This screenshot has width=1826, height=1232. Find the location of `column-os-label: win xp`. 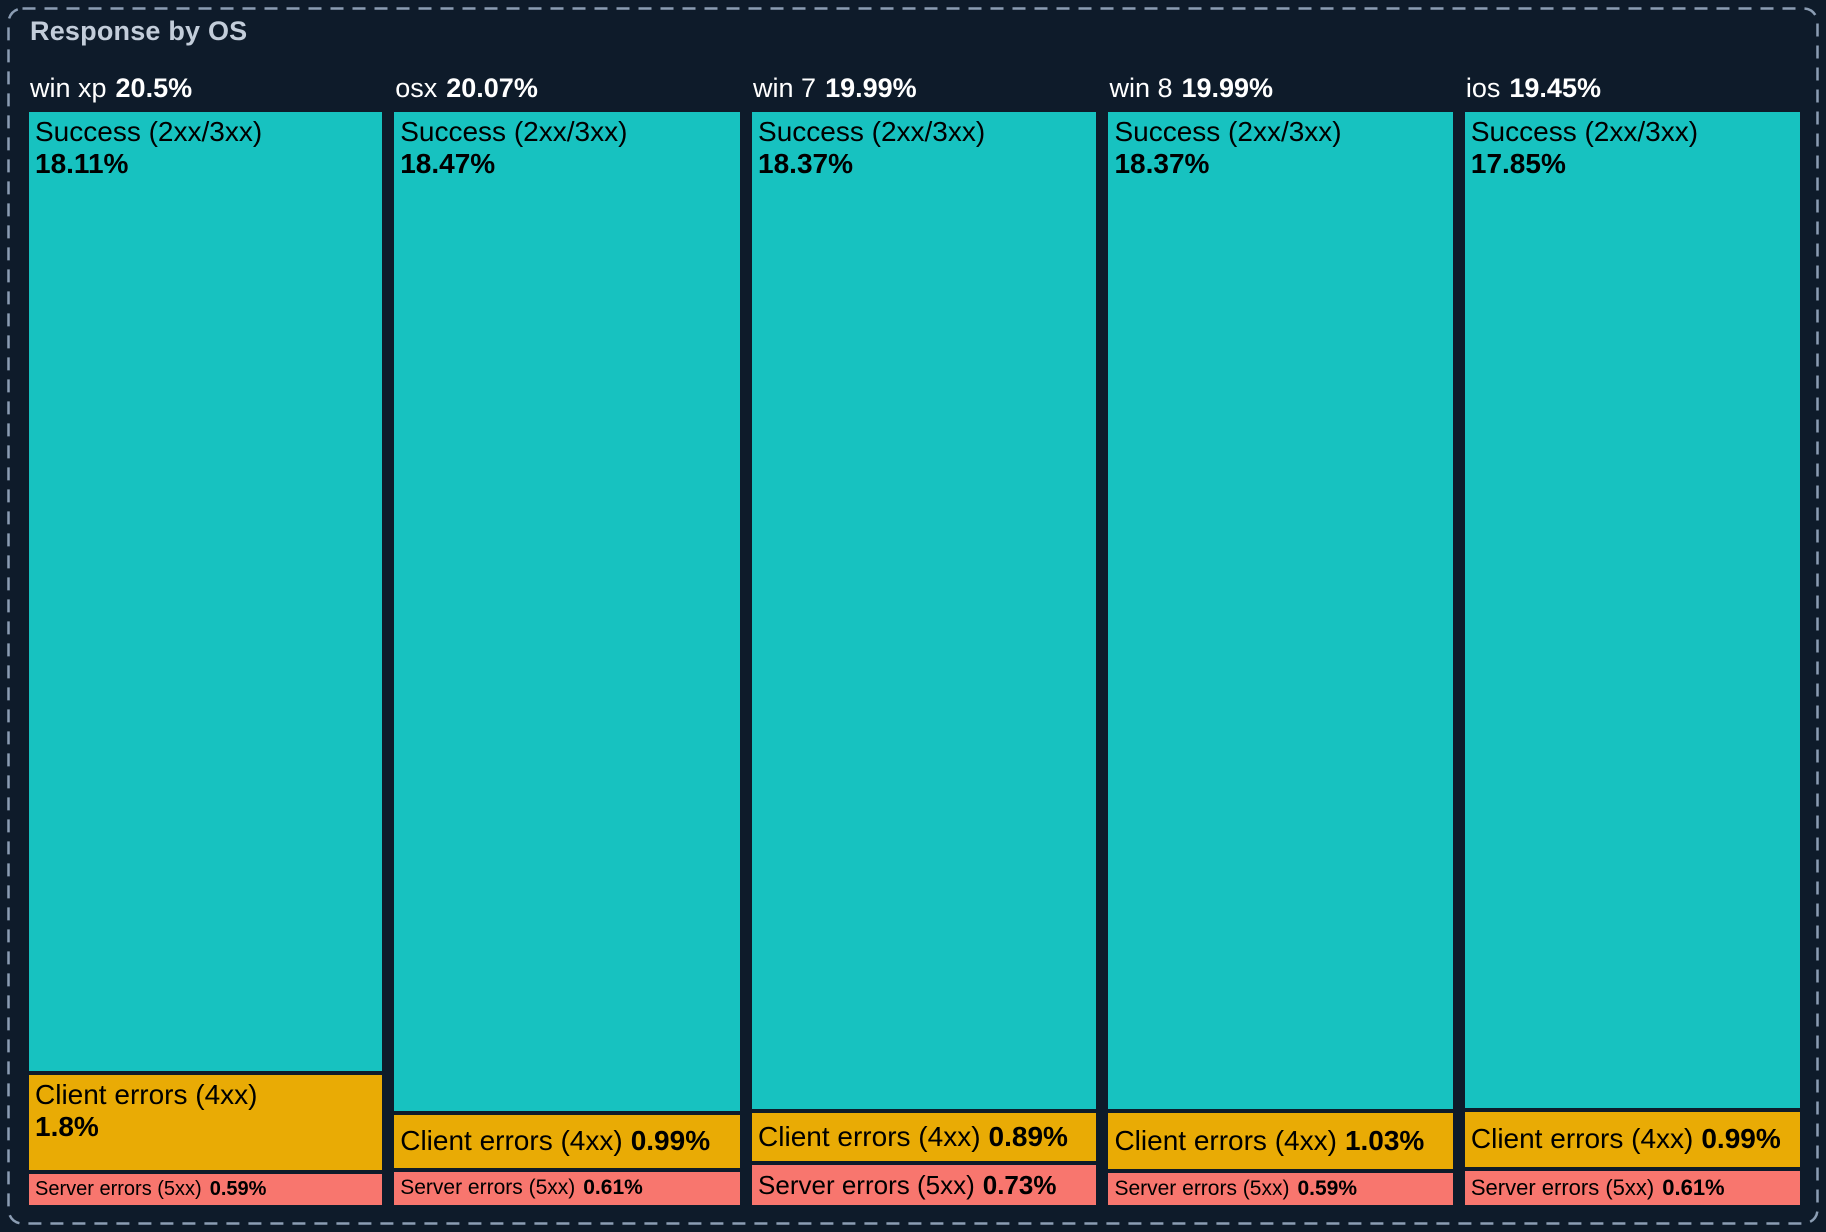

column-os-label: win xp is located at coordinates (68, 88).